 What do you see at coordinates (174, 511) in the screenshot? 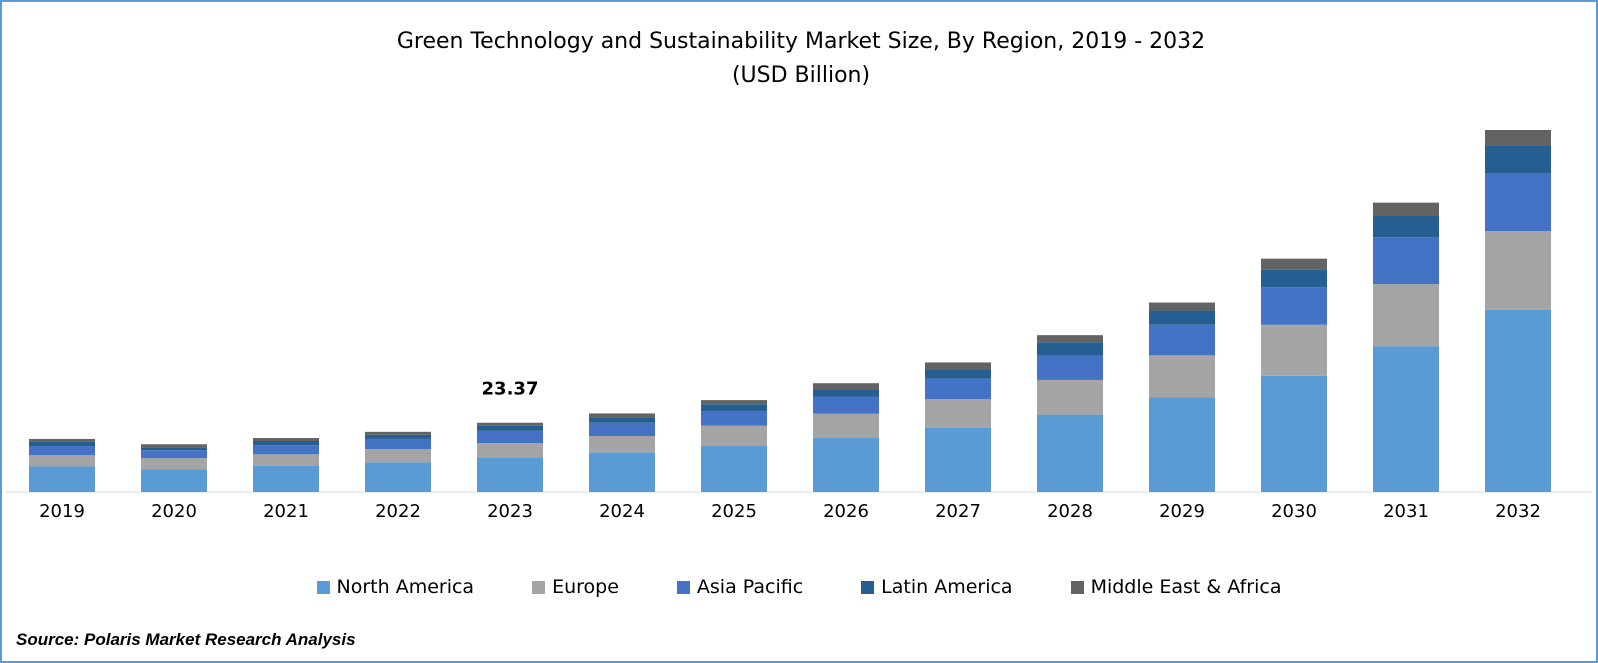
I see `x-tick-label: 2020` at bounding box center [174, 511].